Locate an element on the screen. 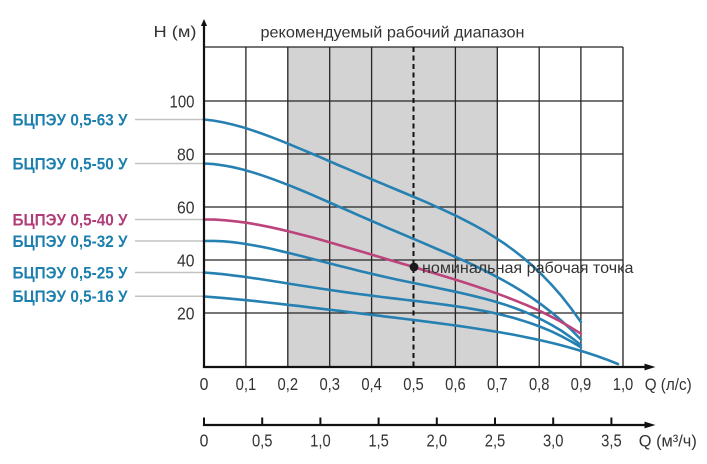 The height and width of the screenshot is (464, 707). svg-text: номинальная рабочая точка is located at coordinates (528, 268).